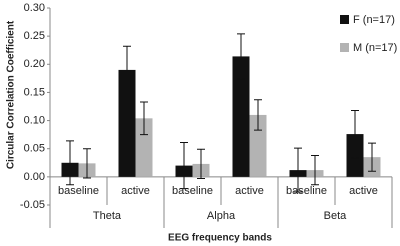 Image resolution: width=400 pixels, height=246 pixels. Describe the element at coordinates (107, 216) in the screenshot. I see `group-label: Theta` at that location.